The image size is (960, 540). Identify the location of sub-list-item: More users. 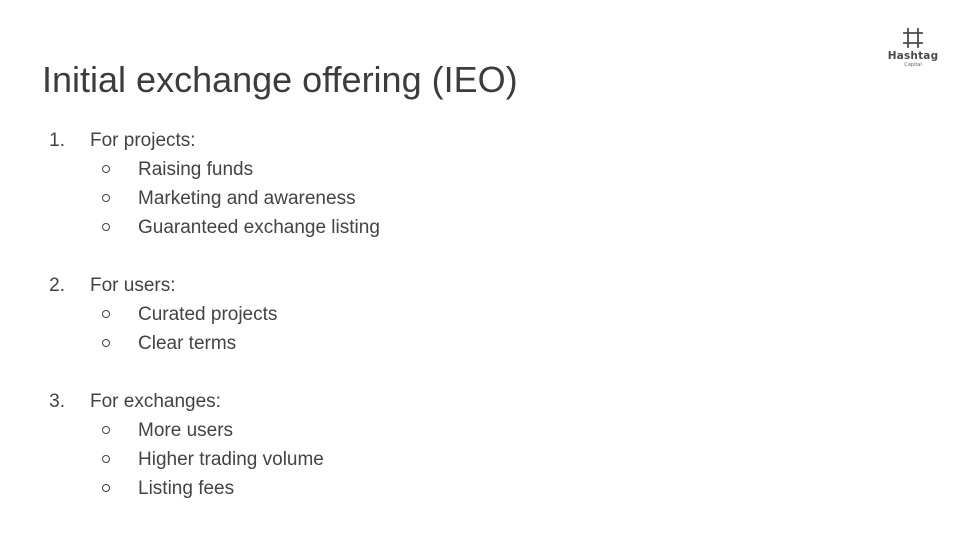
(480, 430).